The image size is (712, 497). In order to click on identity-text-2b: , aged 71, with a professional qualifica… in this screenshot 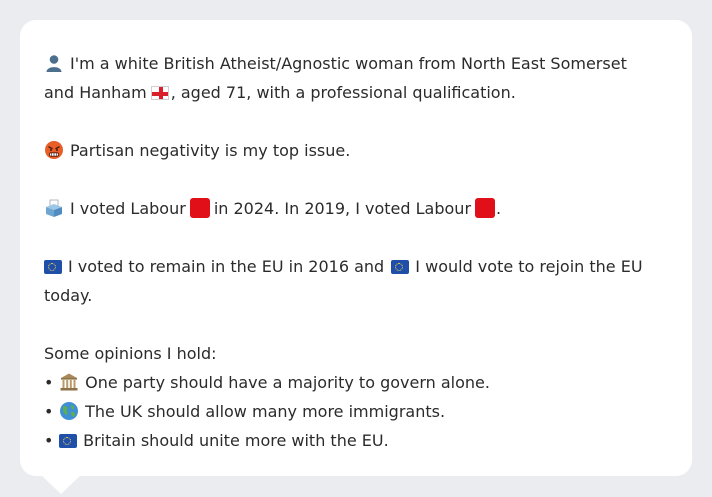, I will do `click(343, 92)`.